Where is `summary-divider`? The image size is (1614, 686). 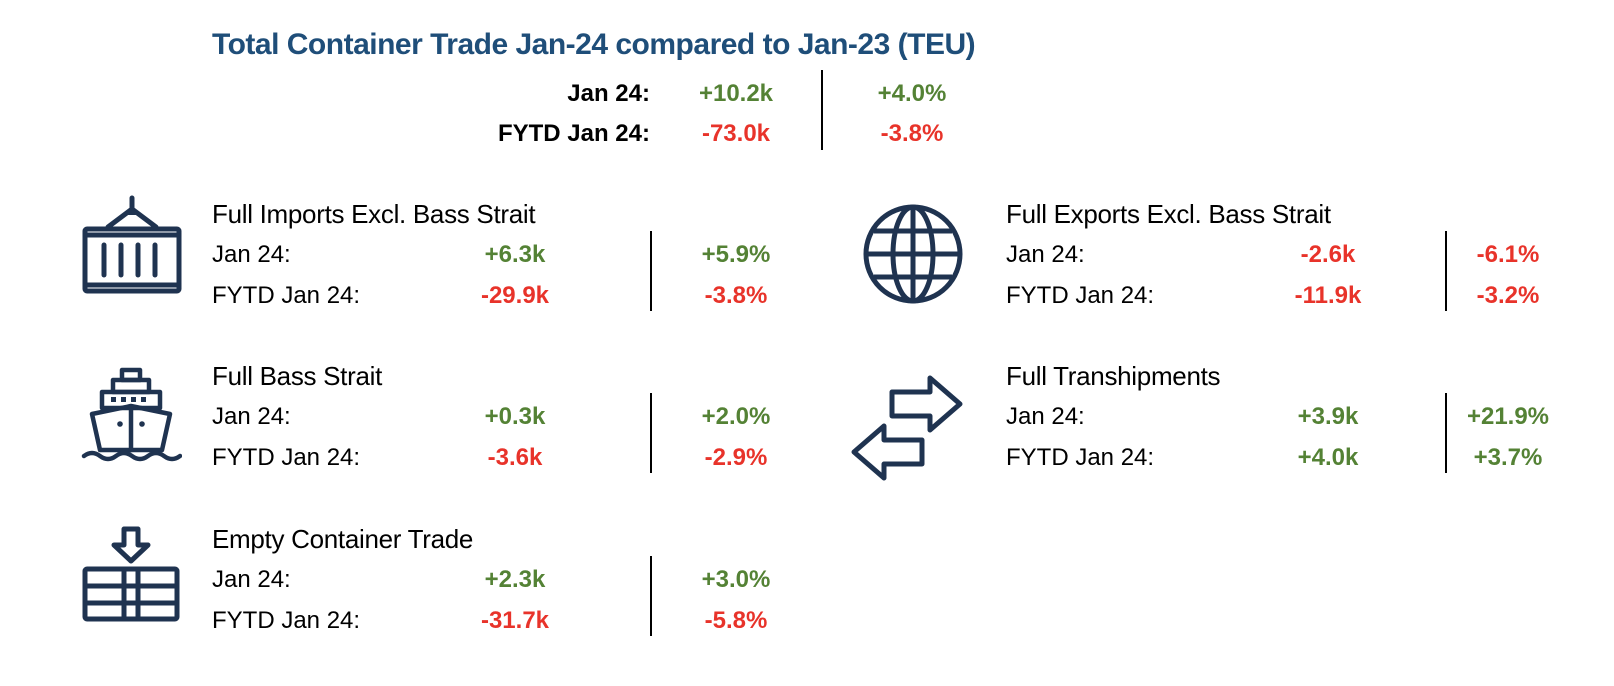 summary-divider is located at coordinates (822, 110).